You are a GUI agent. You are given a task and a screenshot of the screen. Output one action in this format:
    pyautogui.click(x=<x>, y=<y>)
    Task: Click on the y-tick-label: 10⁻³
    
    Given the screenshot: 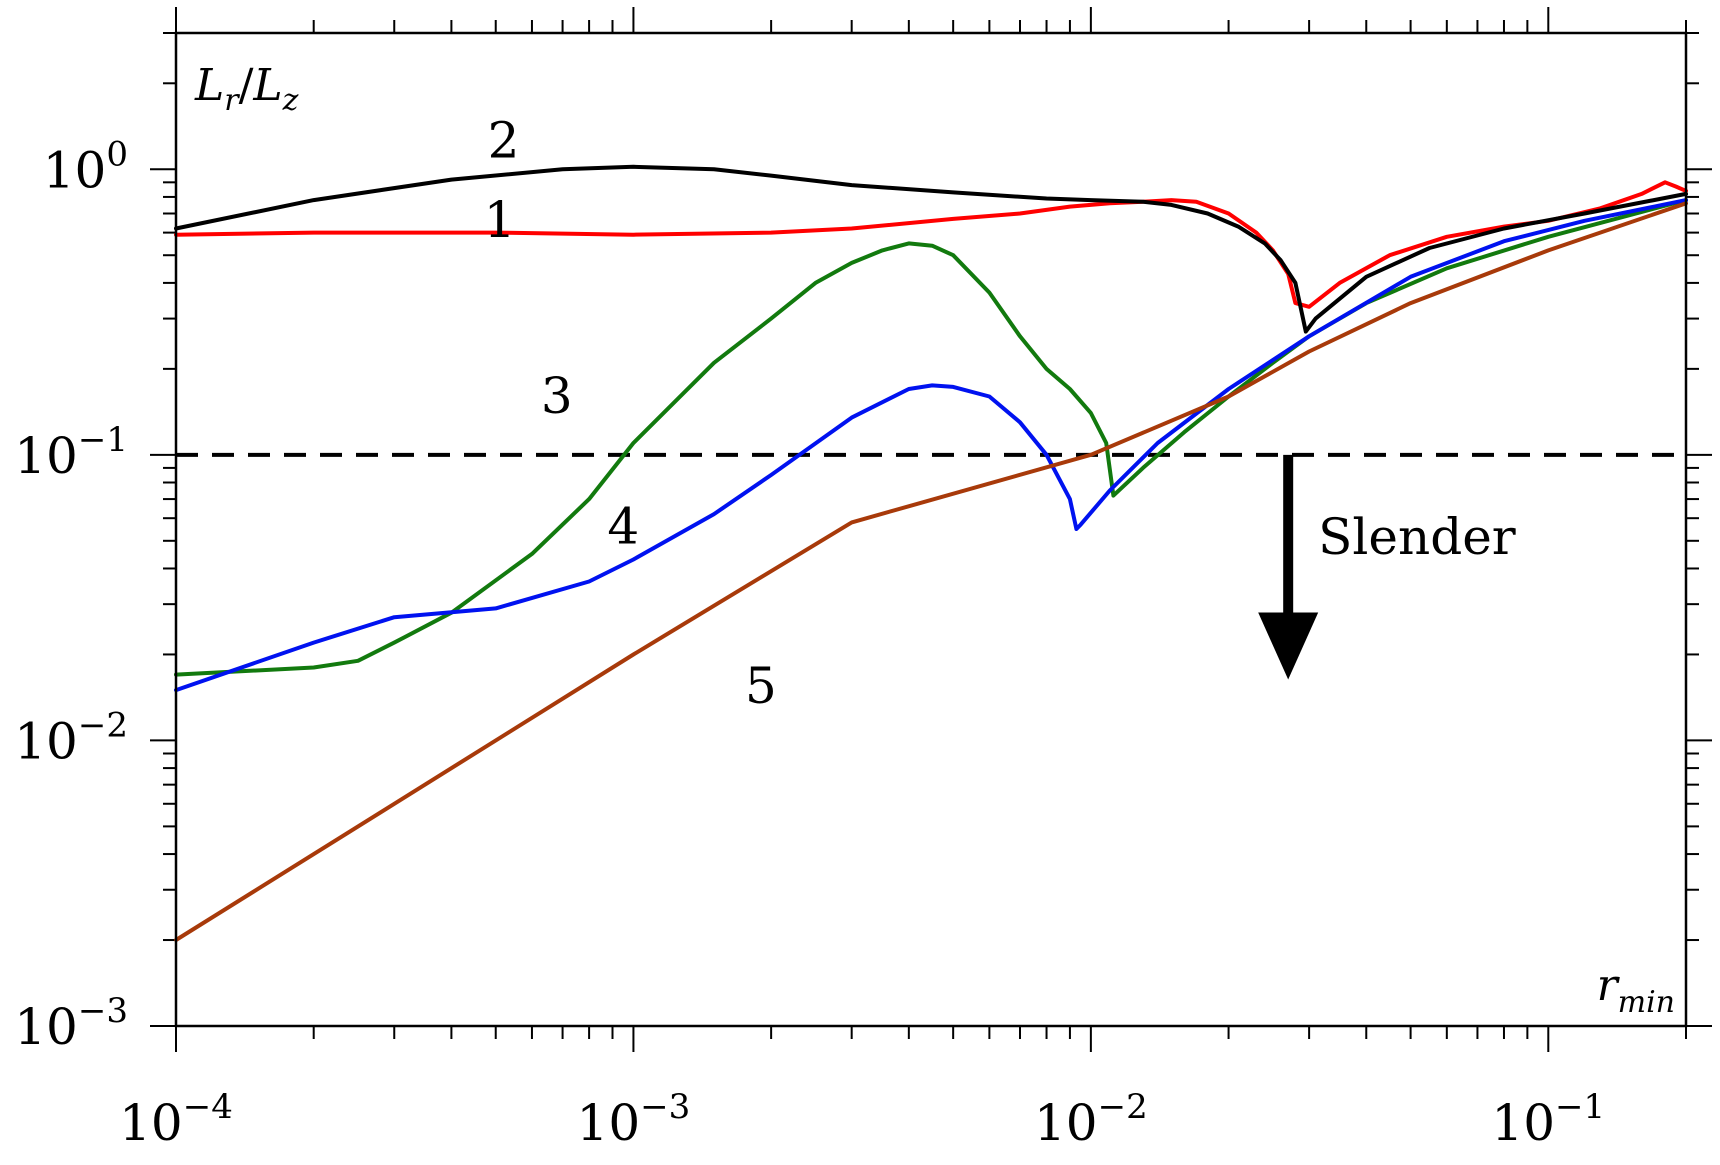 What is the action you would take?
    pyautogui.click(x=71, y=1023)
    